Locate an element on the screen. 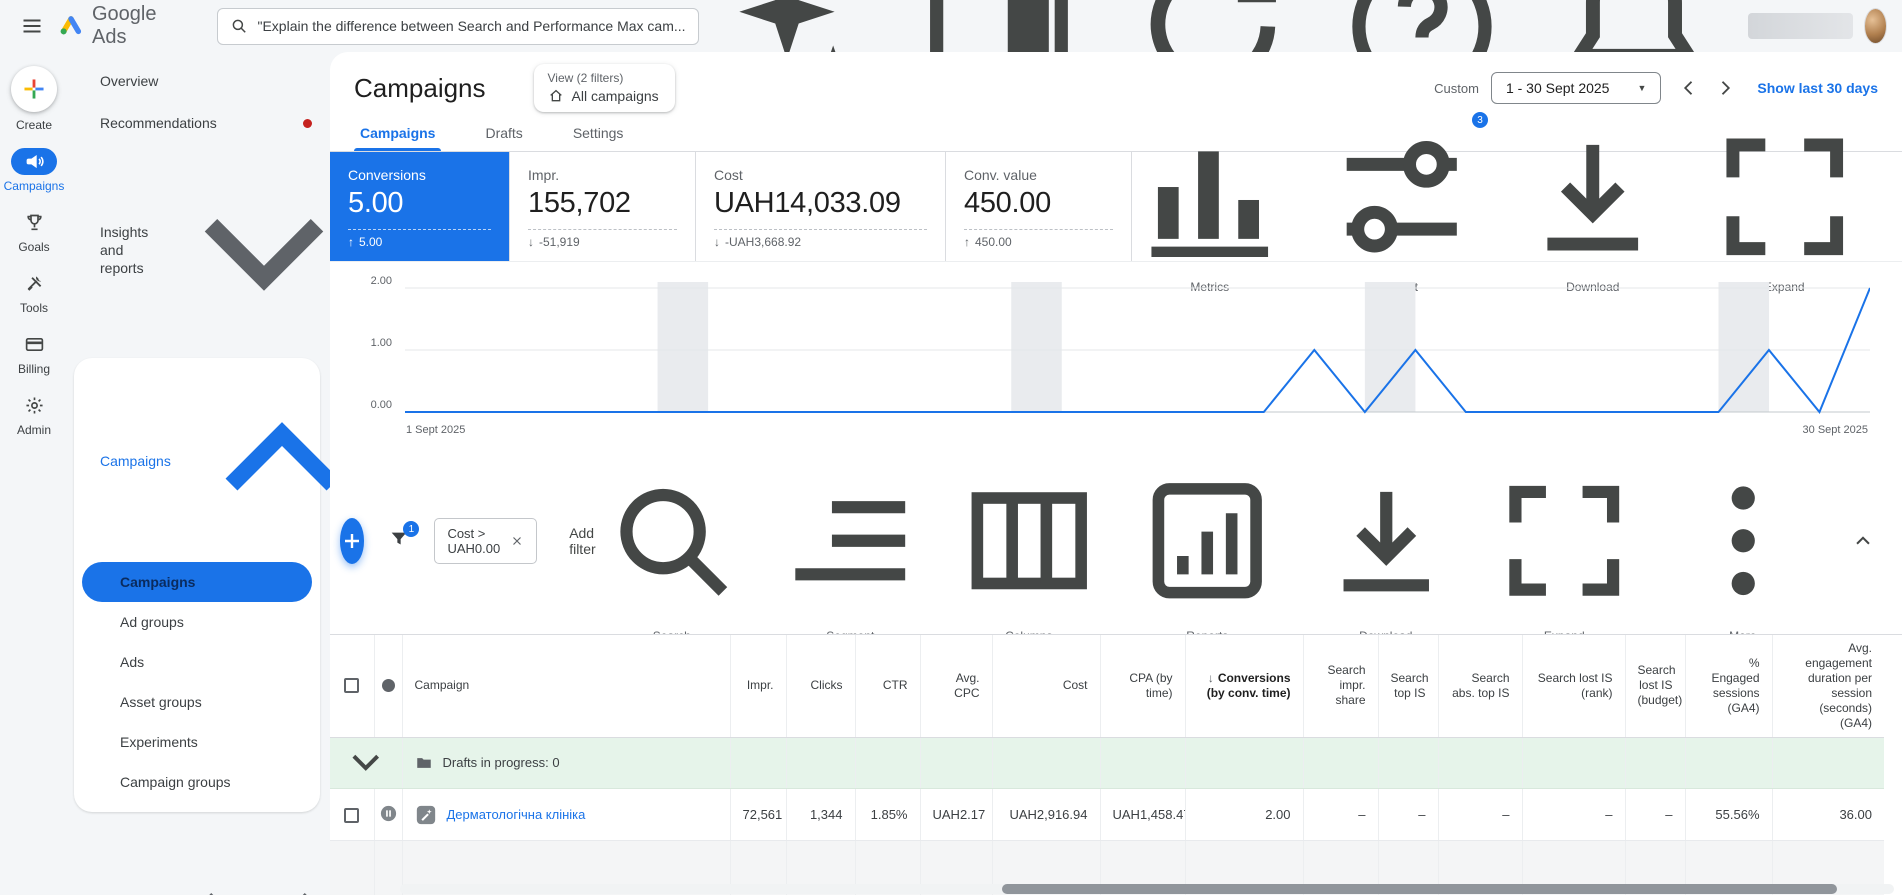  scorecard-conversions: Conversions 5.00 ↑ 5.00 is located at coordinates (420, 206).